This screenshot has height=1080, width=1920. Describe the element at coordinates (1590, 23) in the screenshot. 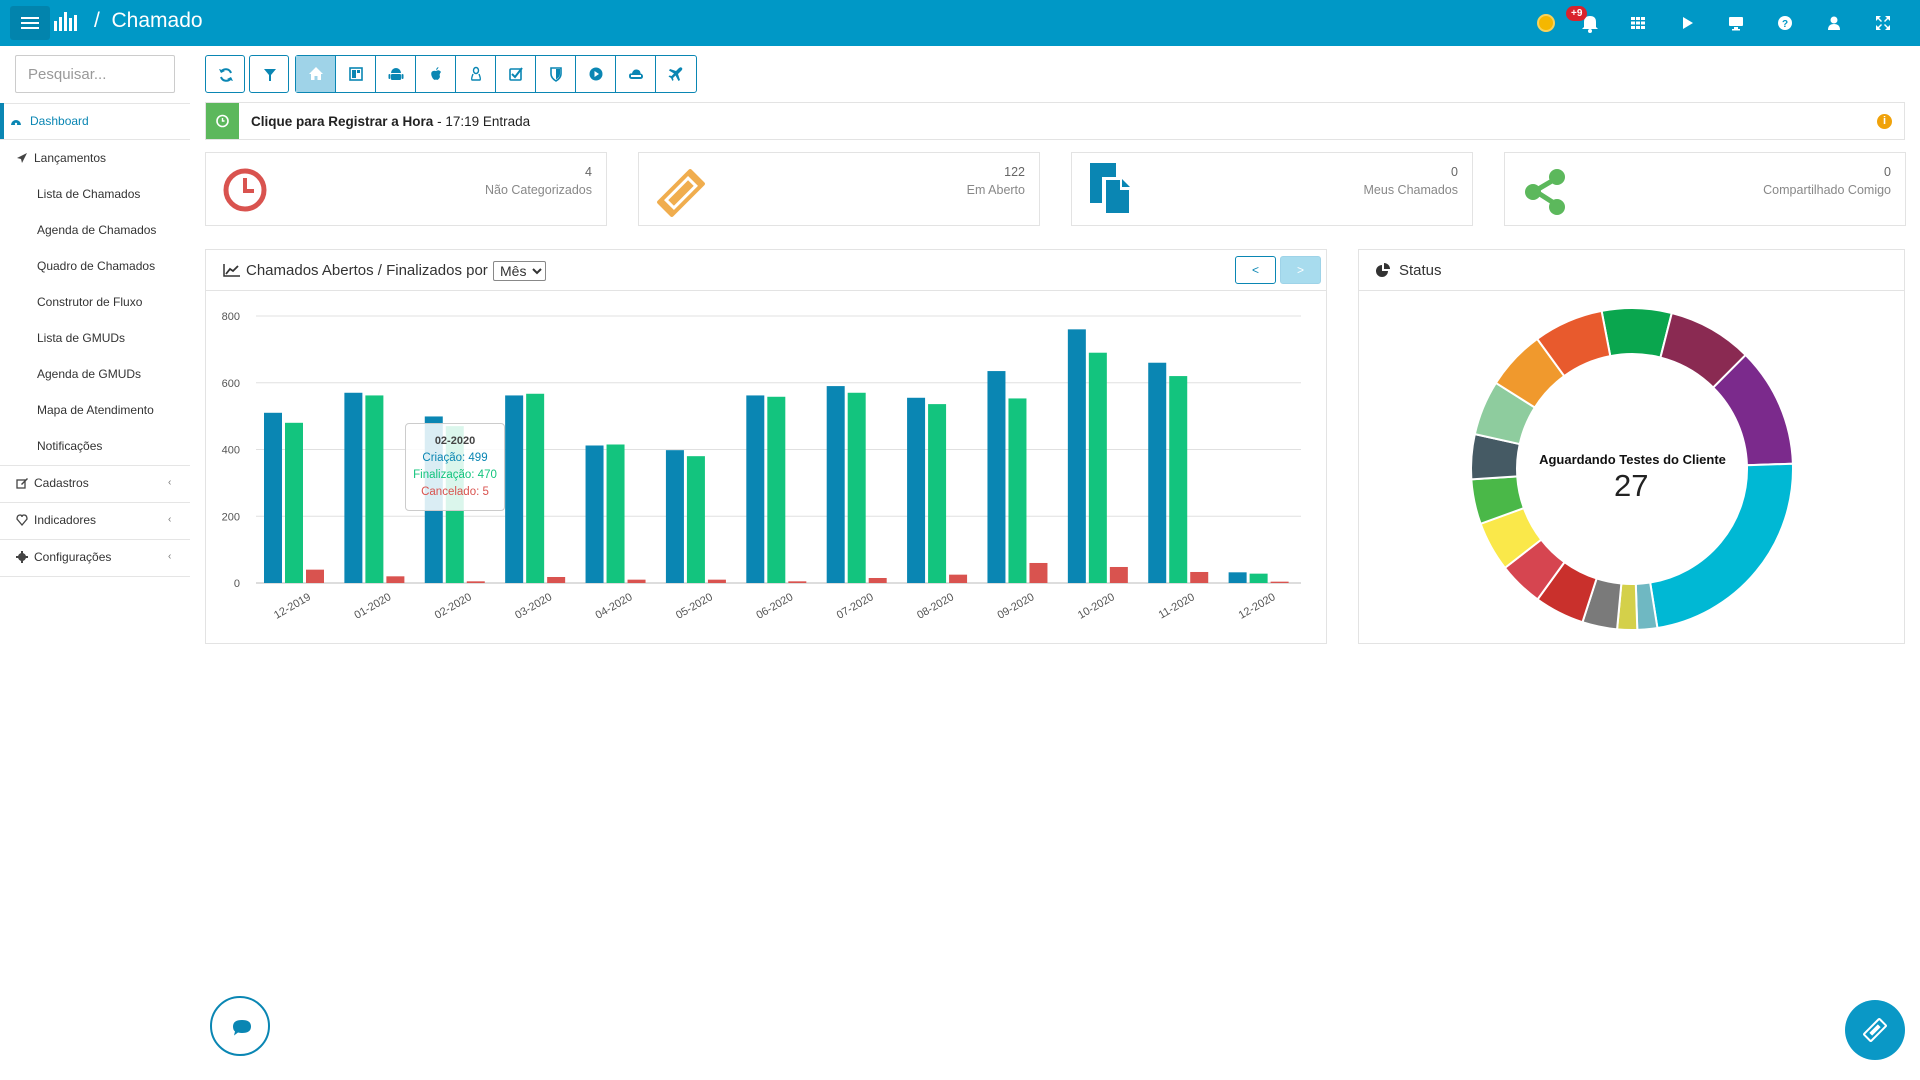

I see `bell-icon` at that location.